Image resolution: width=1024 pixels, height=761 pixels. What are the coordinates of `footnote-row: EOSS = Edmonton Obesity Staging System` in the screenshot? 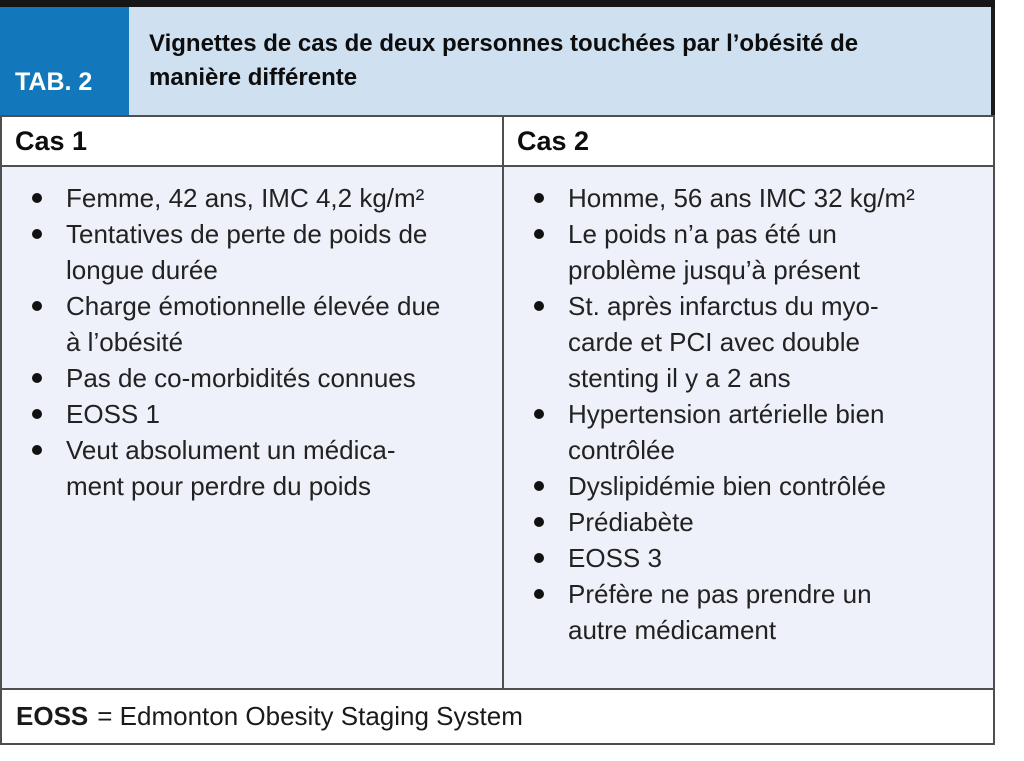 It's located at (497, 716).